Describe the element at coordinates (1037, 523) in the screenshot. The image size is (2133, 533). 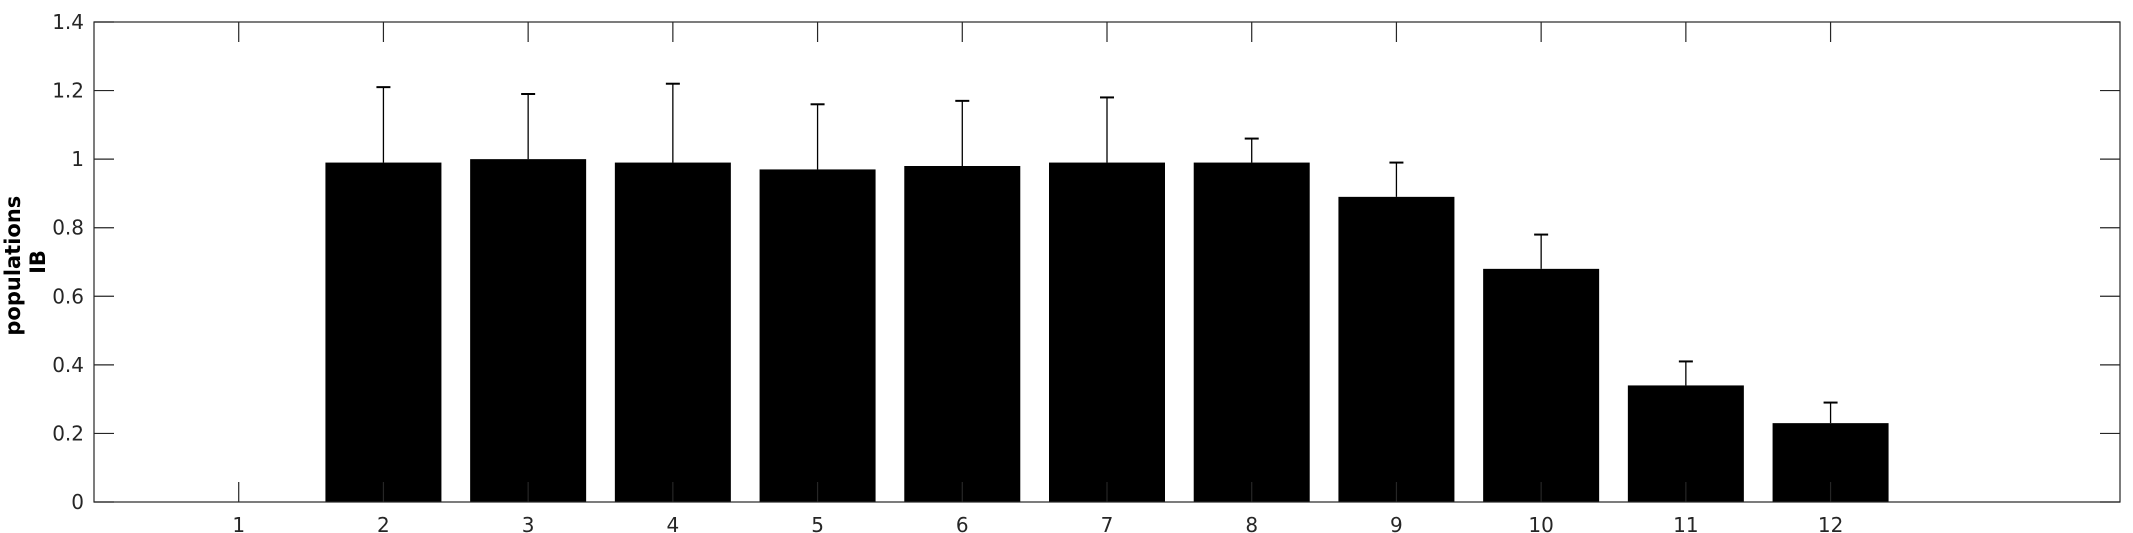
I see `x-tick-labels: 1 2 3 4 5 6 7 8 9 10 11 12` at that location.